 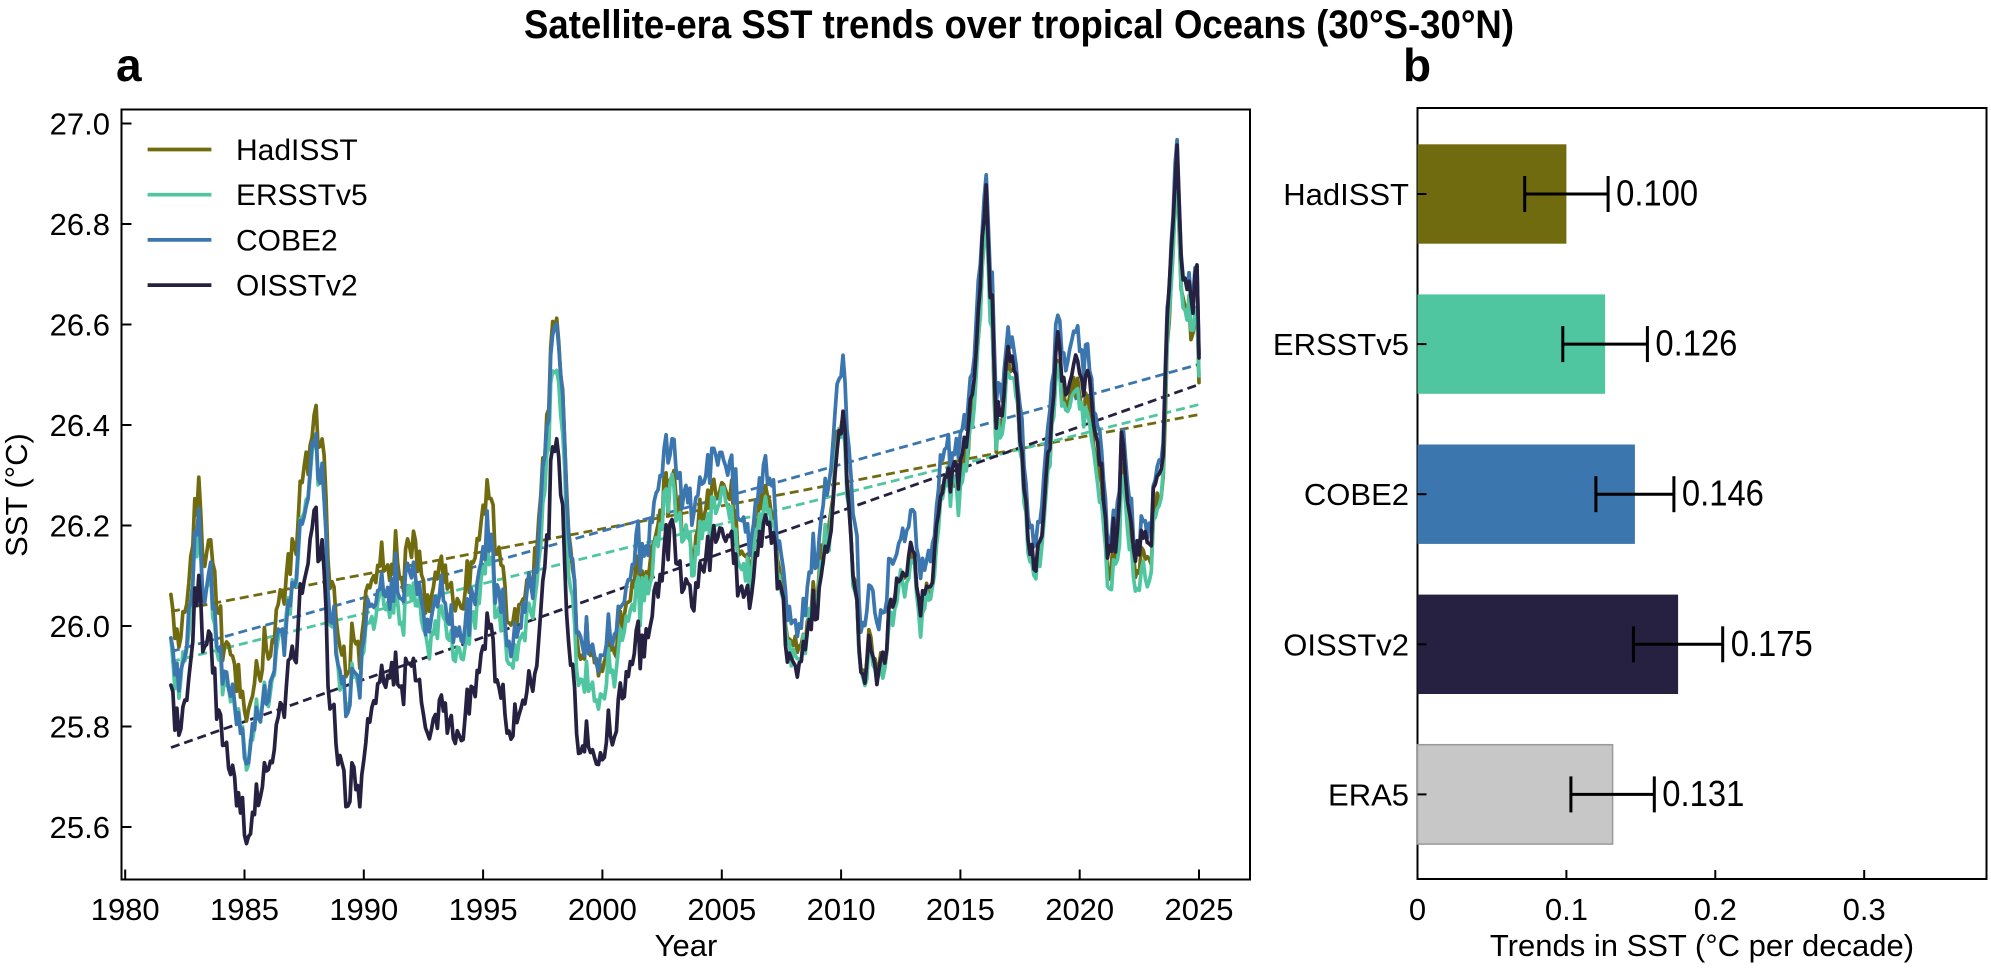 I want to click on svg-text: 2005, so click(x=721, y=909).